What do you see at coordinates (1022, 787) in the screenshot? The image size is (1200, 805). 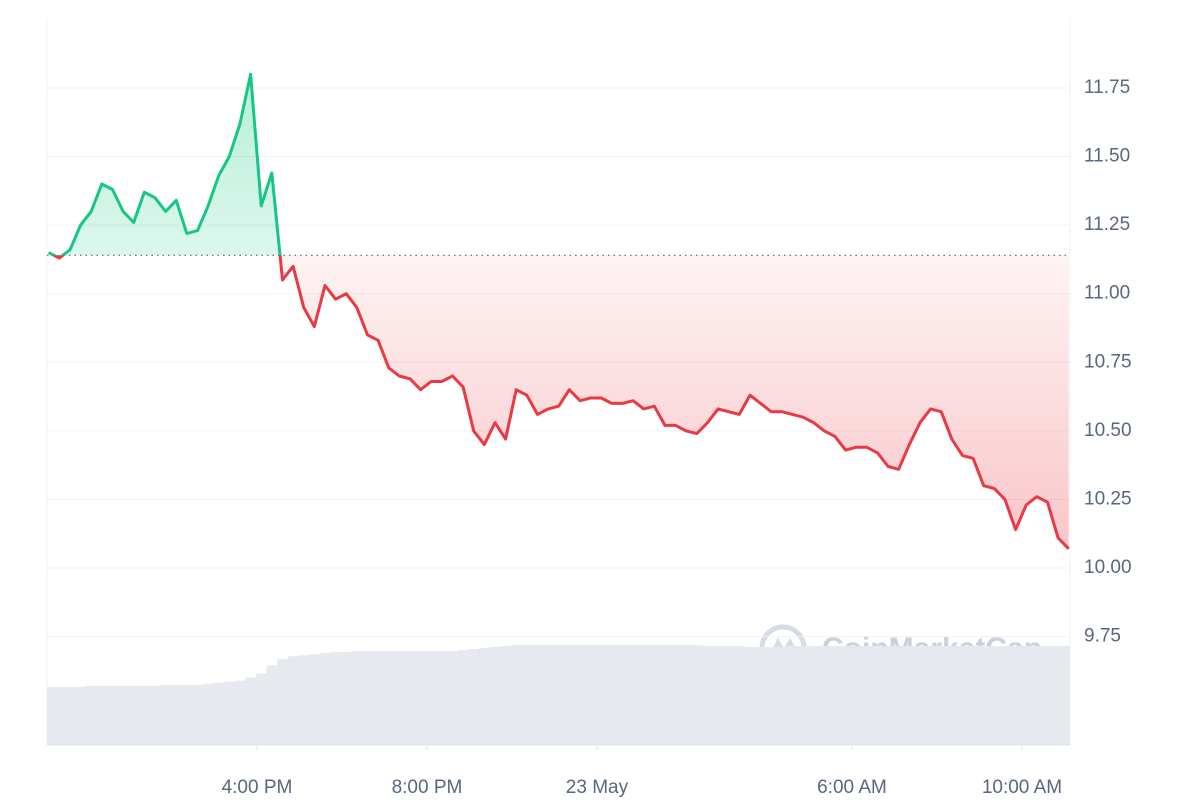 I see `x-tick-label: 10:00 AM` at bounding box center [1022, 787].